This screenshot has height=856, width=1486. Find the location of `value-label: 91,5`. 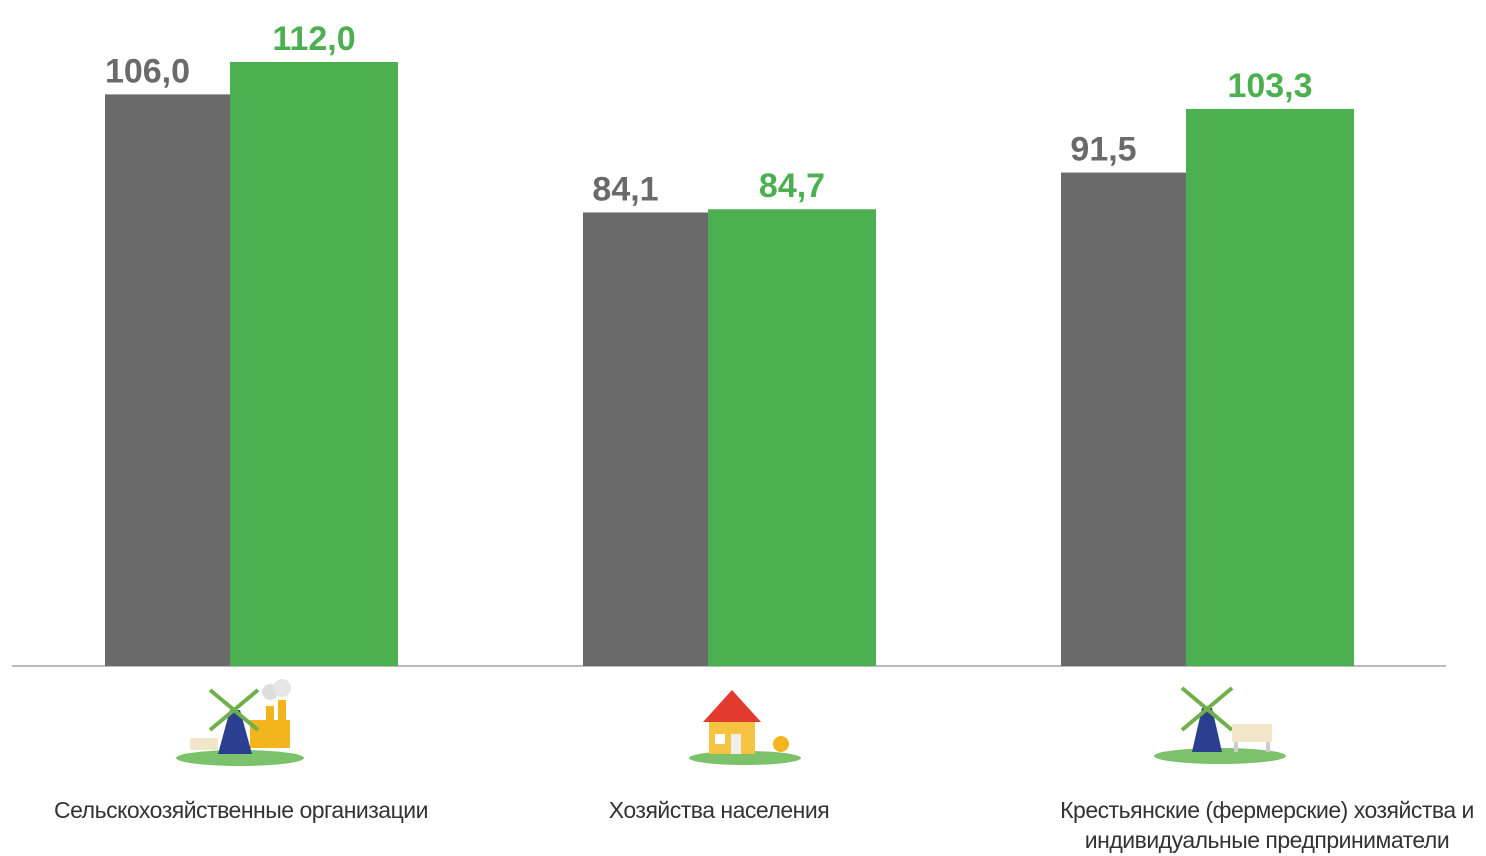

value-label: 91,5 is located at coordinates (1103, 150).